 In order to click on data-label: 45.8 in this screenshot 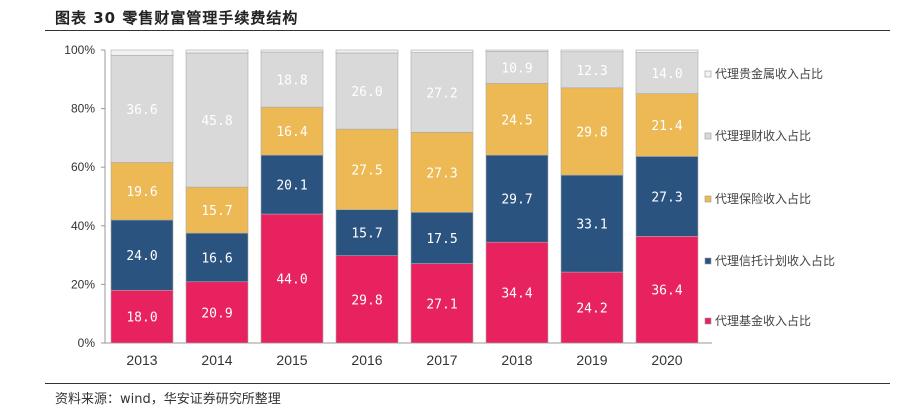, I will do `click(216, 121)`.